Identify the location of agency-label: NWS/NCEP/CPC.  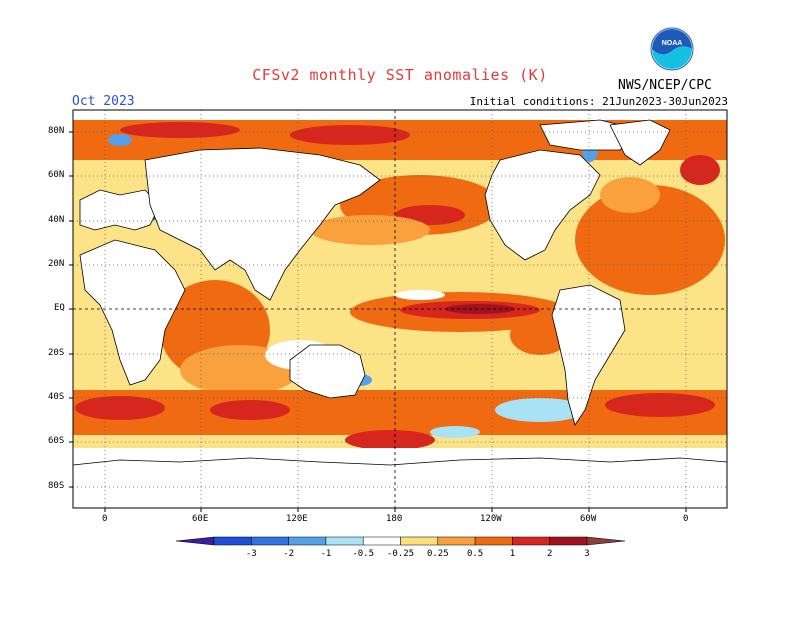
(665, 85).